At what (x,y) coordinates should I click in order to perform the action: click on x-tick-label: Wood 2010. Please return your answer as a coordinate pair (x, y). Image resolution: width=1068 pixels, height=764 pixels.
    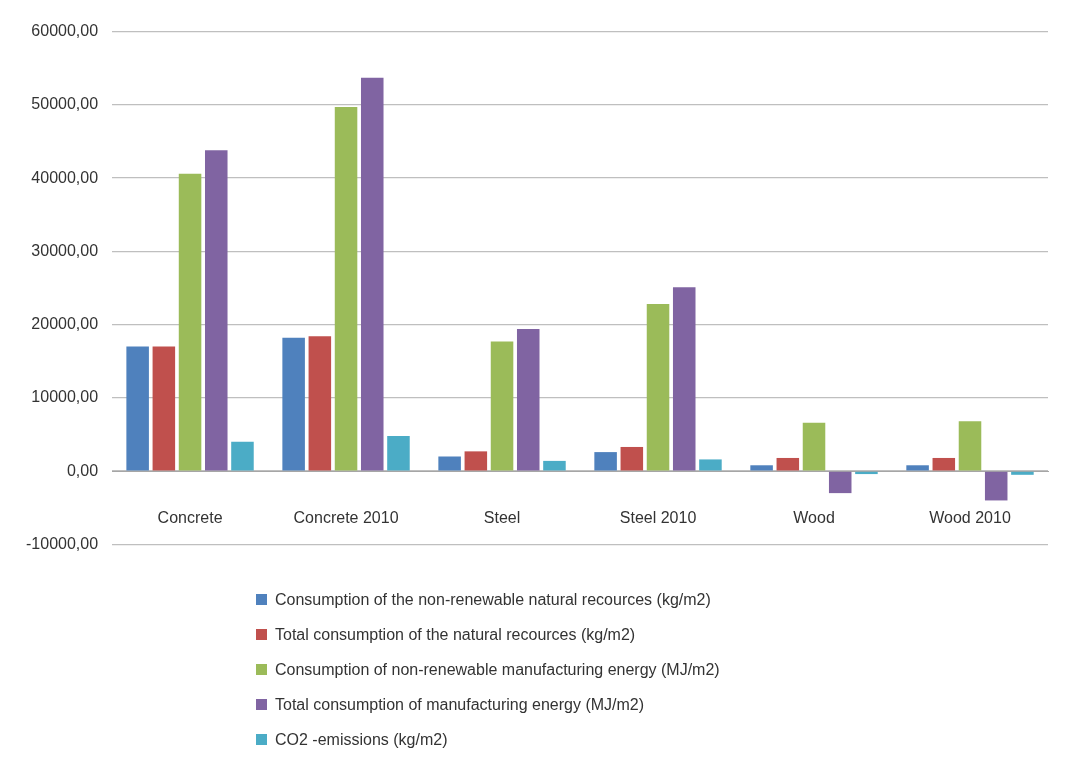
    Looking at the image, I should click on (970, 518).